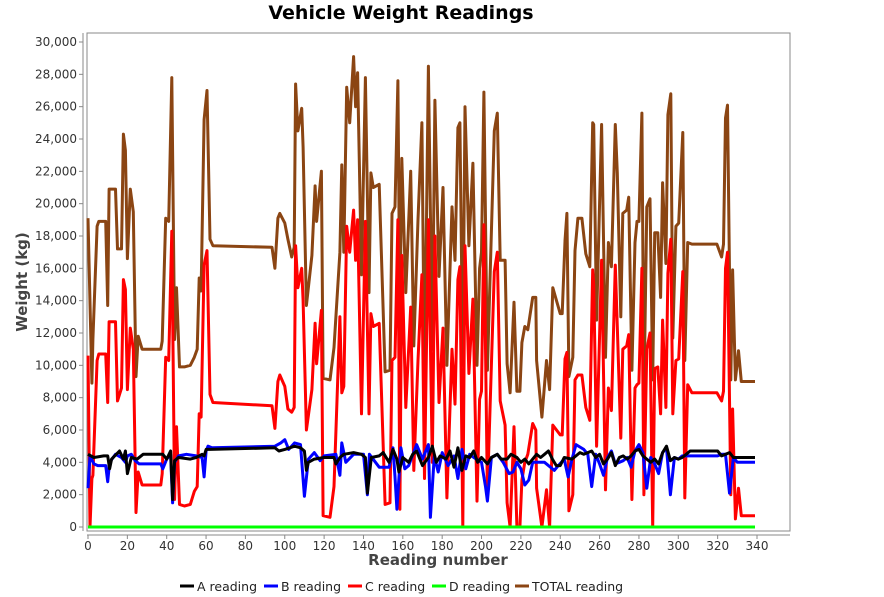  I want to click on x-tick-label: 20, so click(127, 546).